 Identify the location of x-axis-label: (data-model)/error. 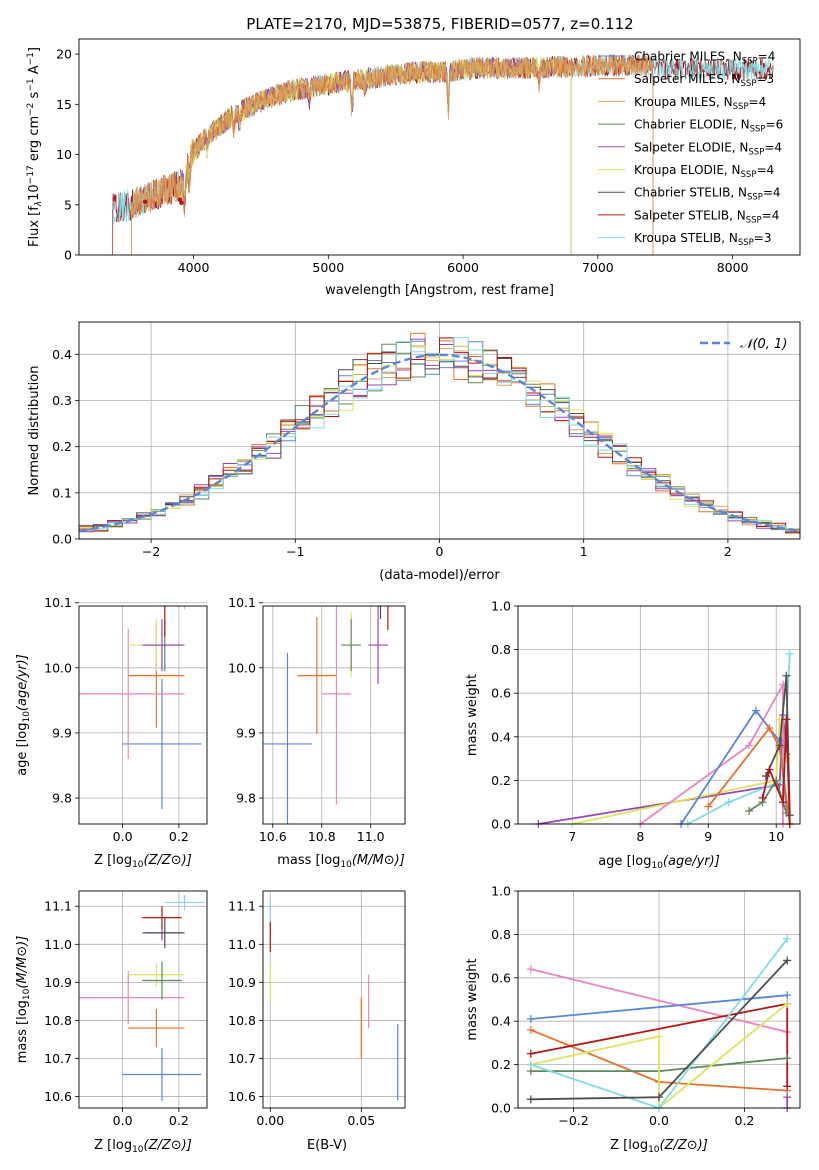
(439, 575).